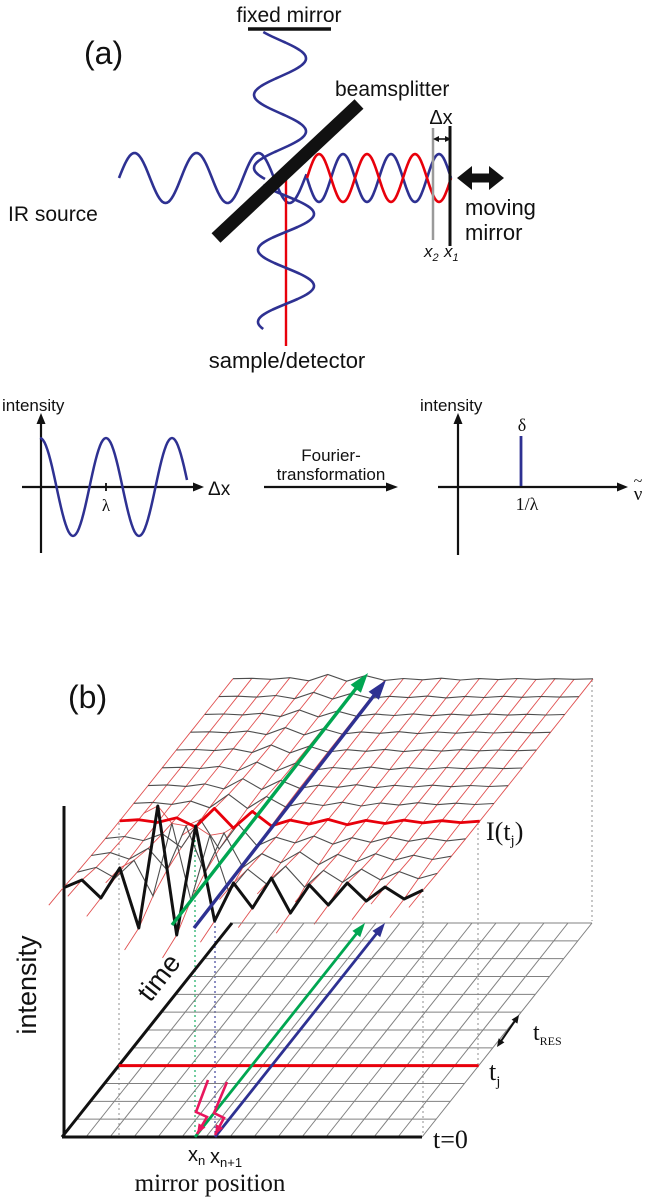  I want to click on time-position-grid, so click(326, 1030).